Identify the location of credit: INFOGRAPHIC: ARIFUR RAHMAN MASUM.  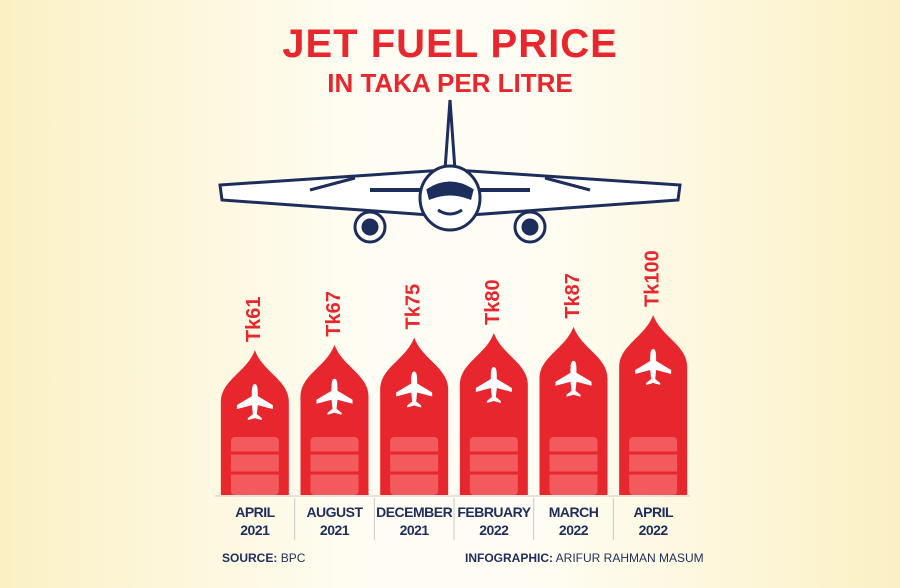
(584, 558).